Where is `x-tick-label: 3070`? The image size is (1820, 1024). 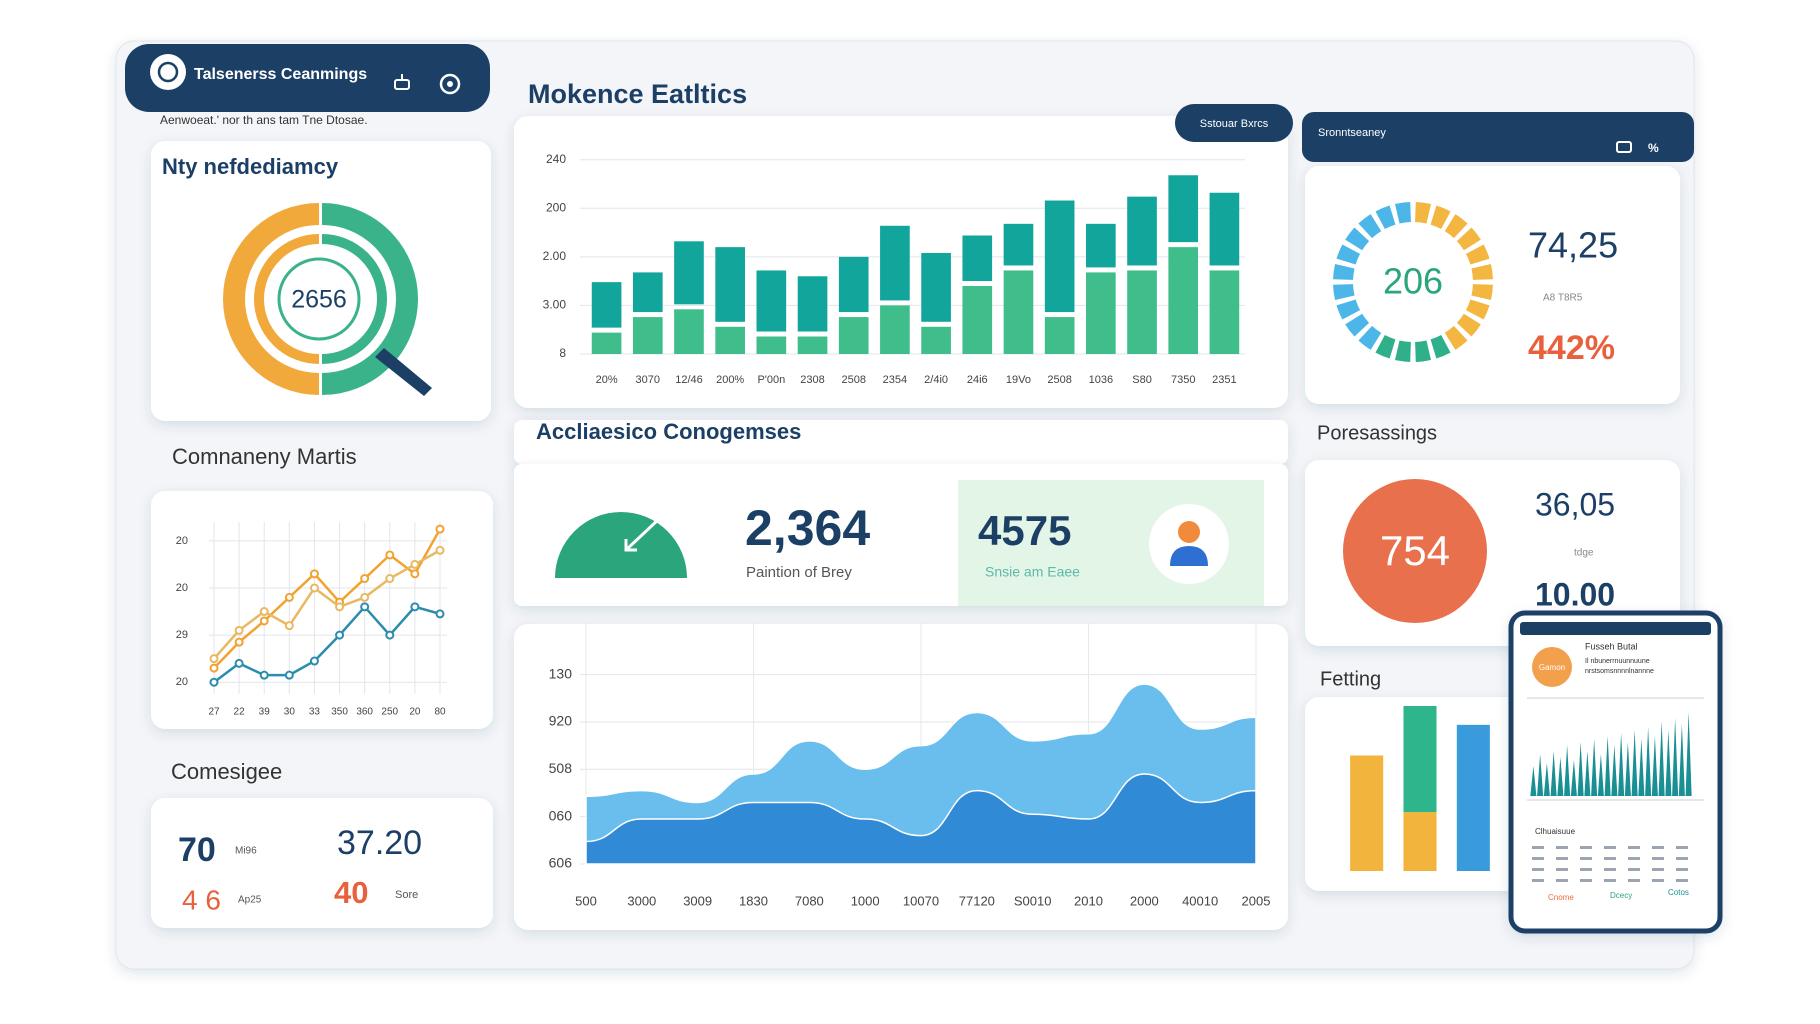
x-tick-label: 3070 is located at coordinates (648, 380).